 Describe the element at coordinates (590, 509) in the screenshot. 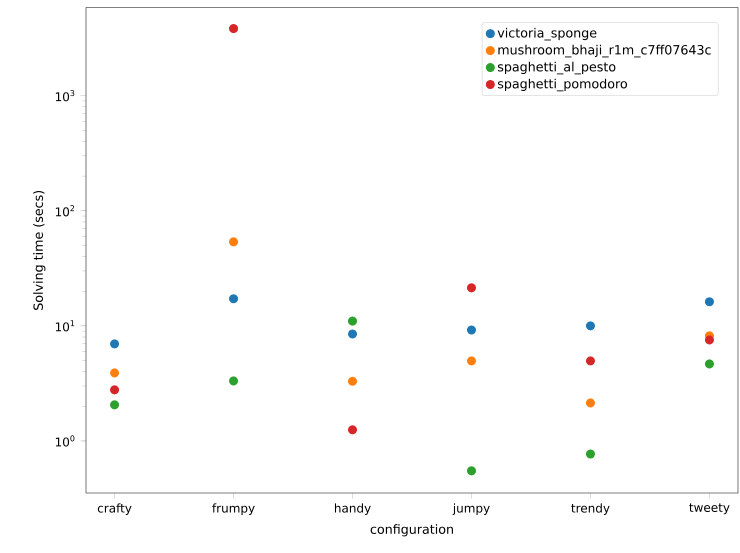

I see `x-tick-label: trendy` at that location.